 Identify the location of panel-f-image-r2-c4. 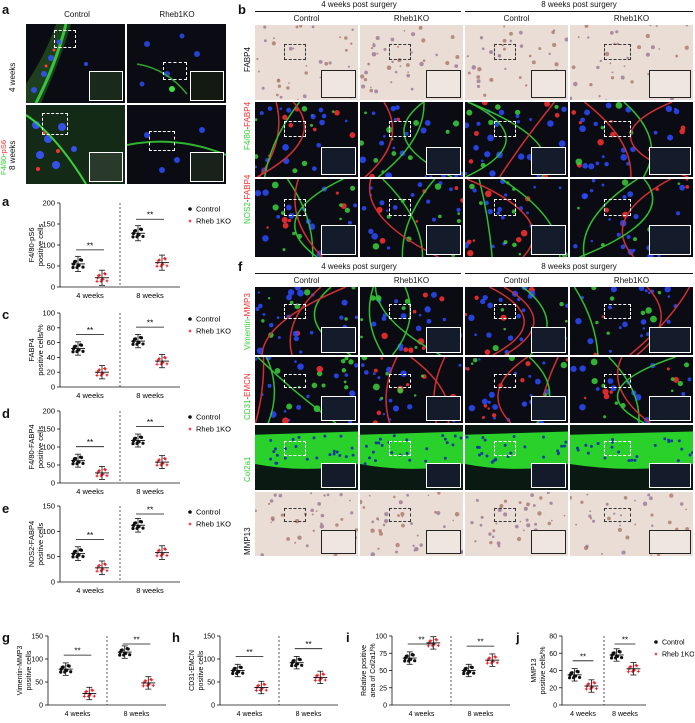
(631, 390).